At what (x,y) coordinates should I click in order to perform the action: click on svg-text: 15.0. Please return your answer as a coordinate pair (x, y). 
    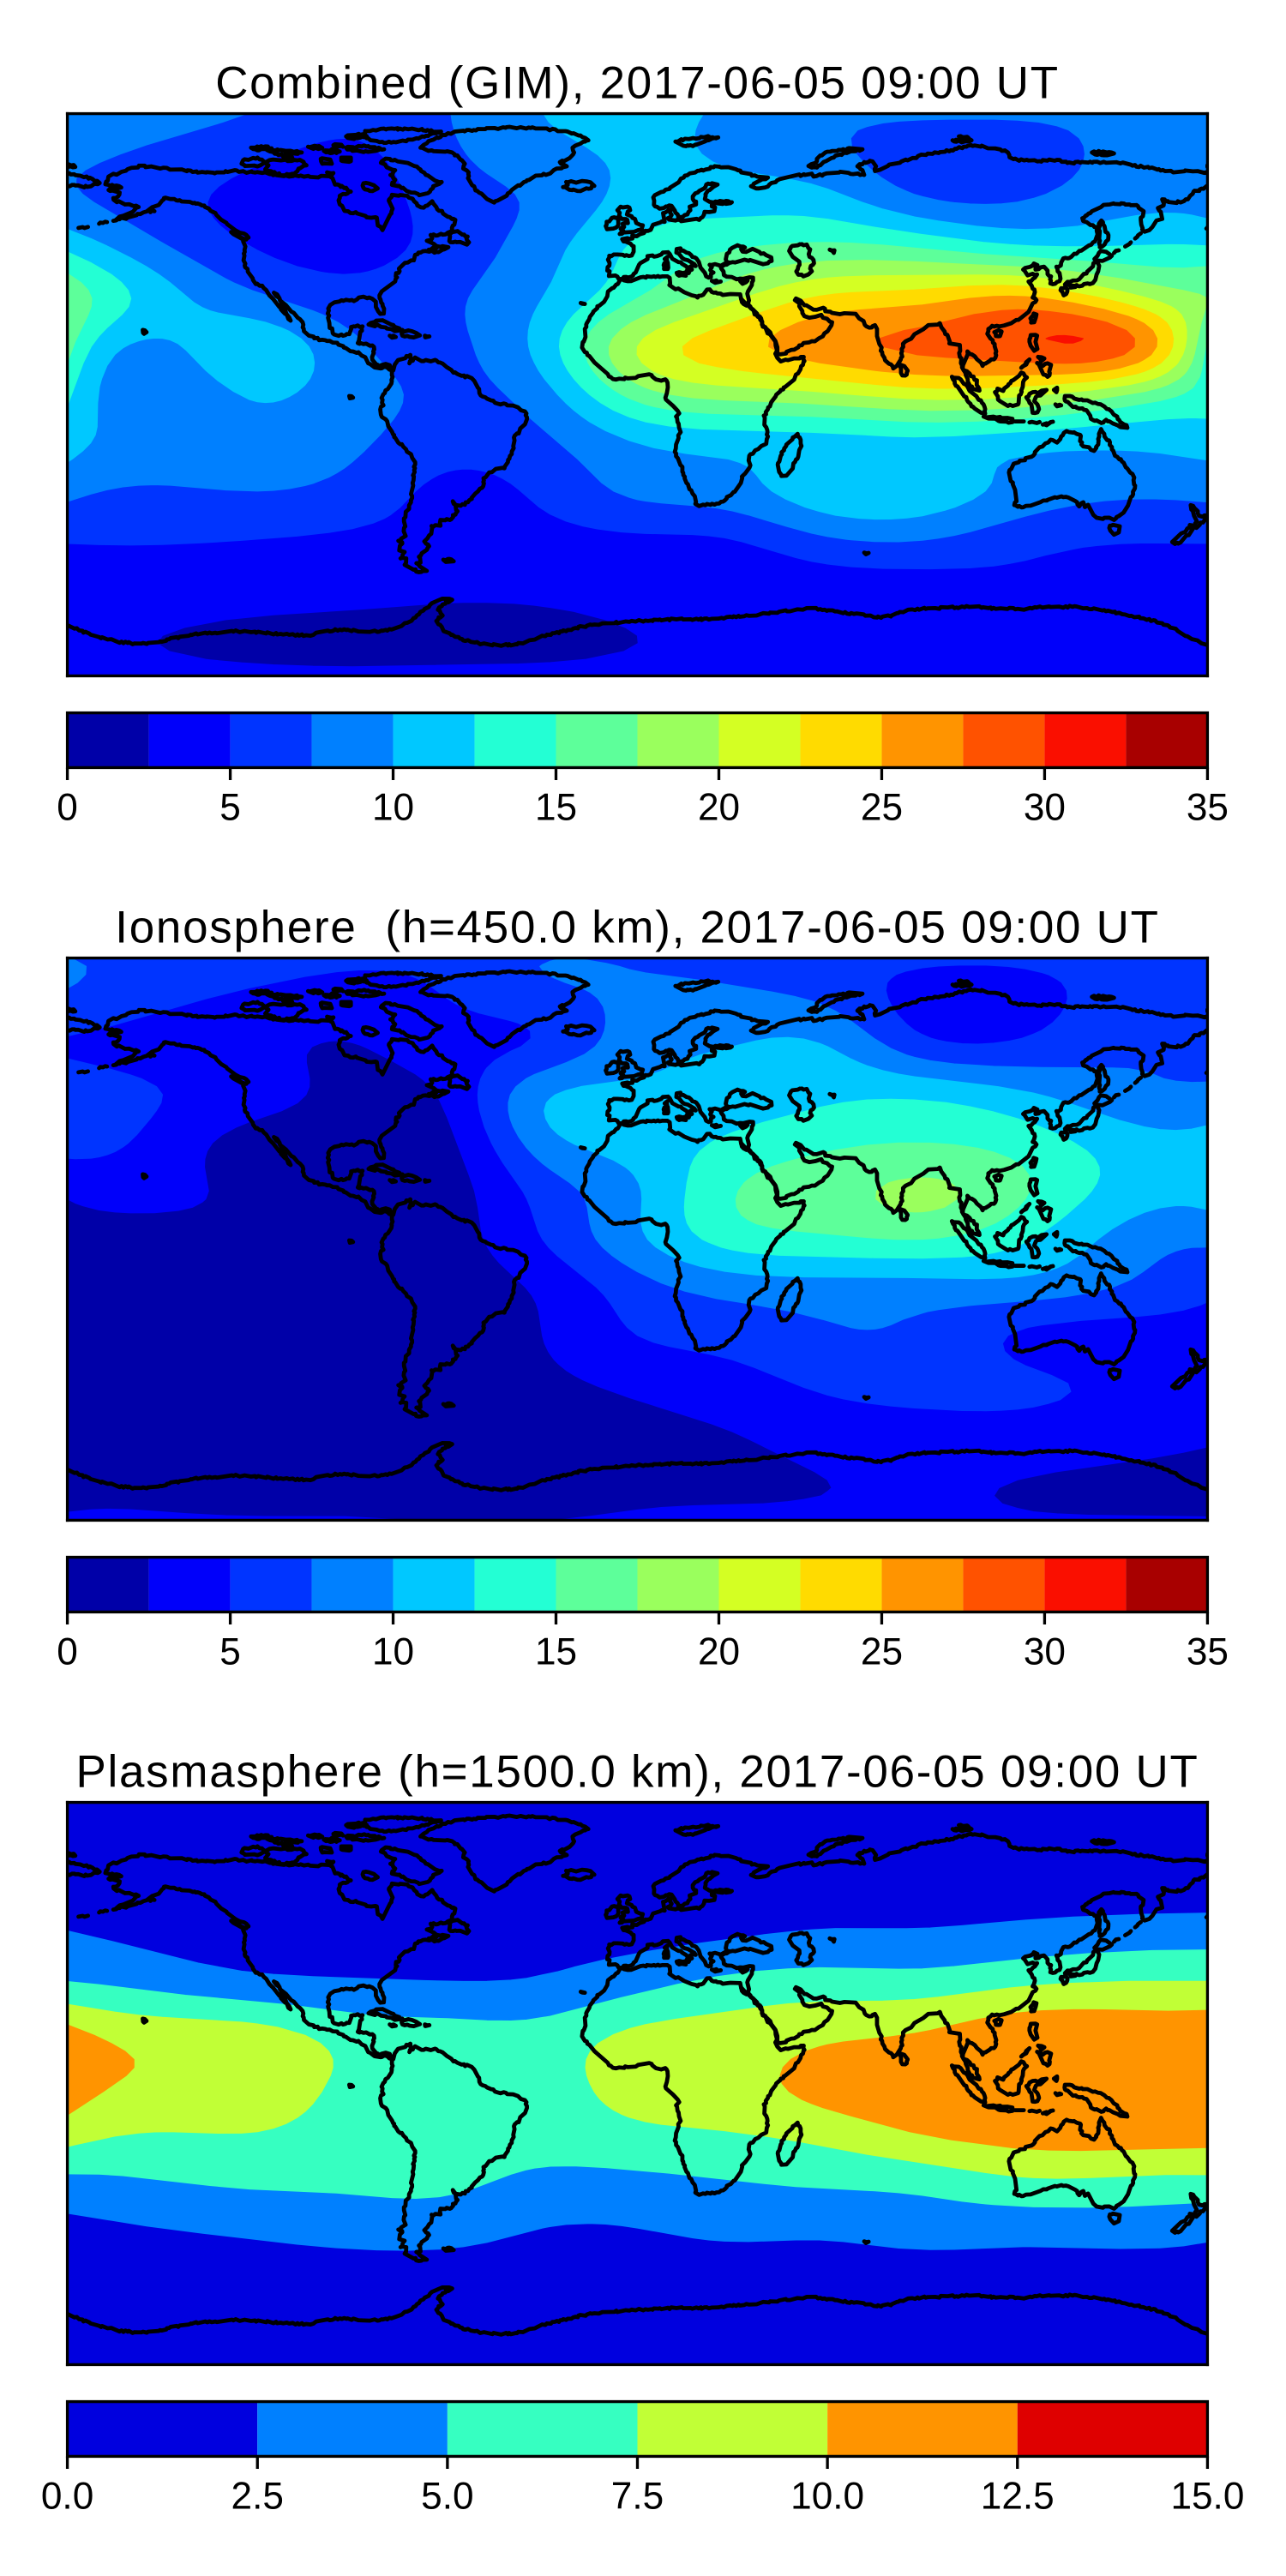
    Looking at the image, I should click on (1207, 2497).